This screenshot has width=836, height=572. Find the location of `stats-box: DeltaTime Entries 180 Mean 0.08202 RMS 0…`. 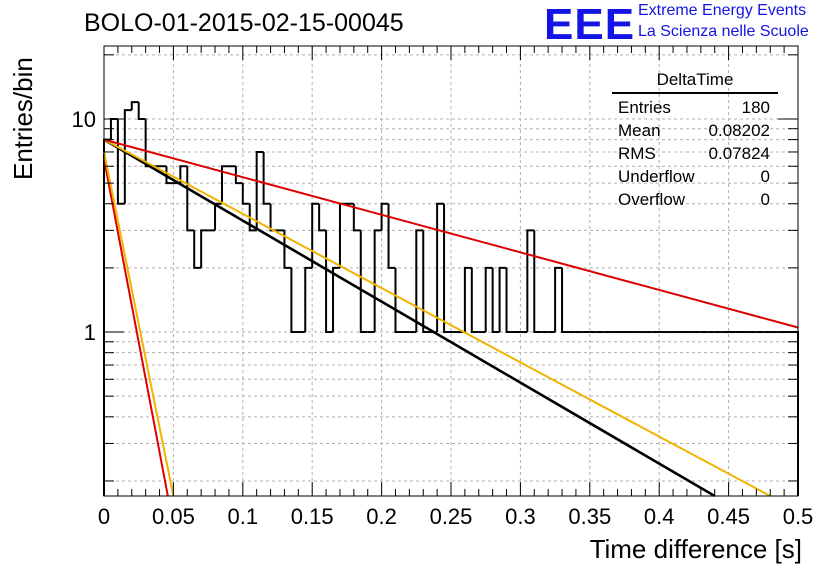

stats-box: DeltaTime Entries 180 Mean 0.08202 RMS 0… is located at coordinates (695, 140).